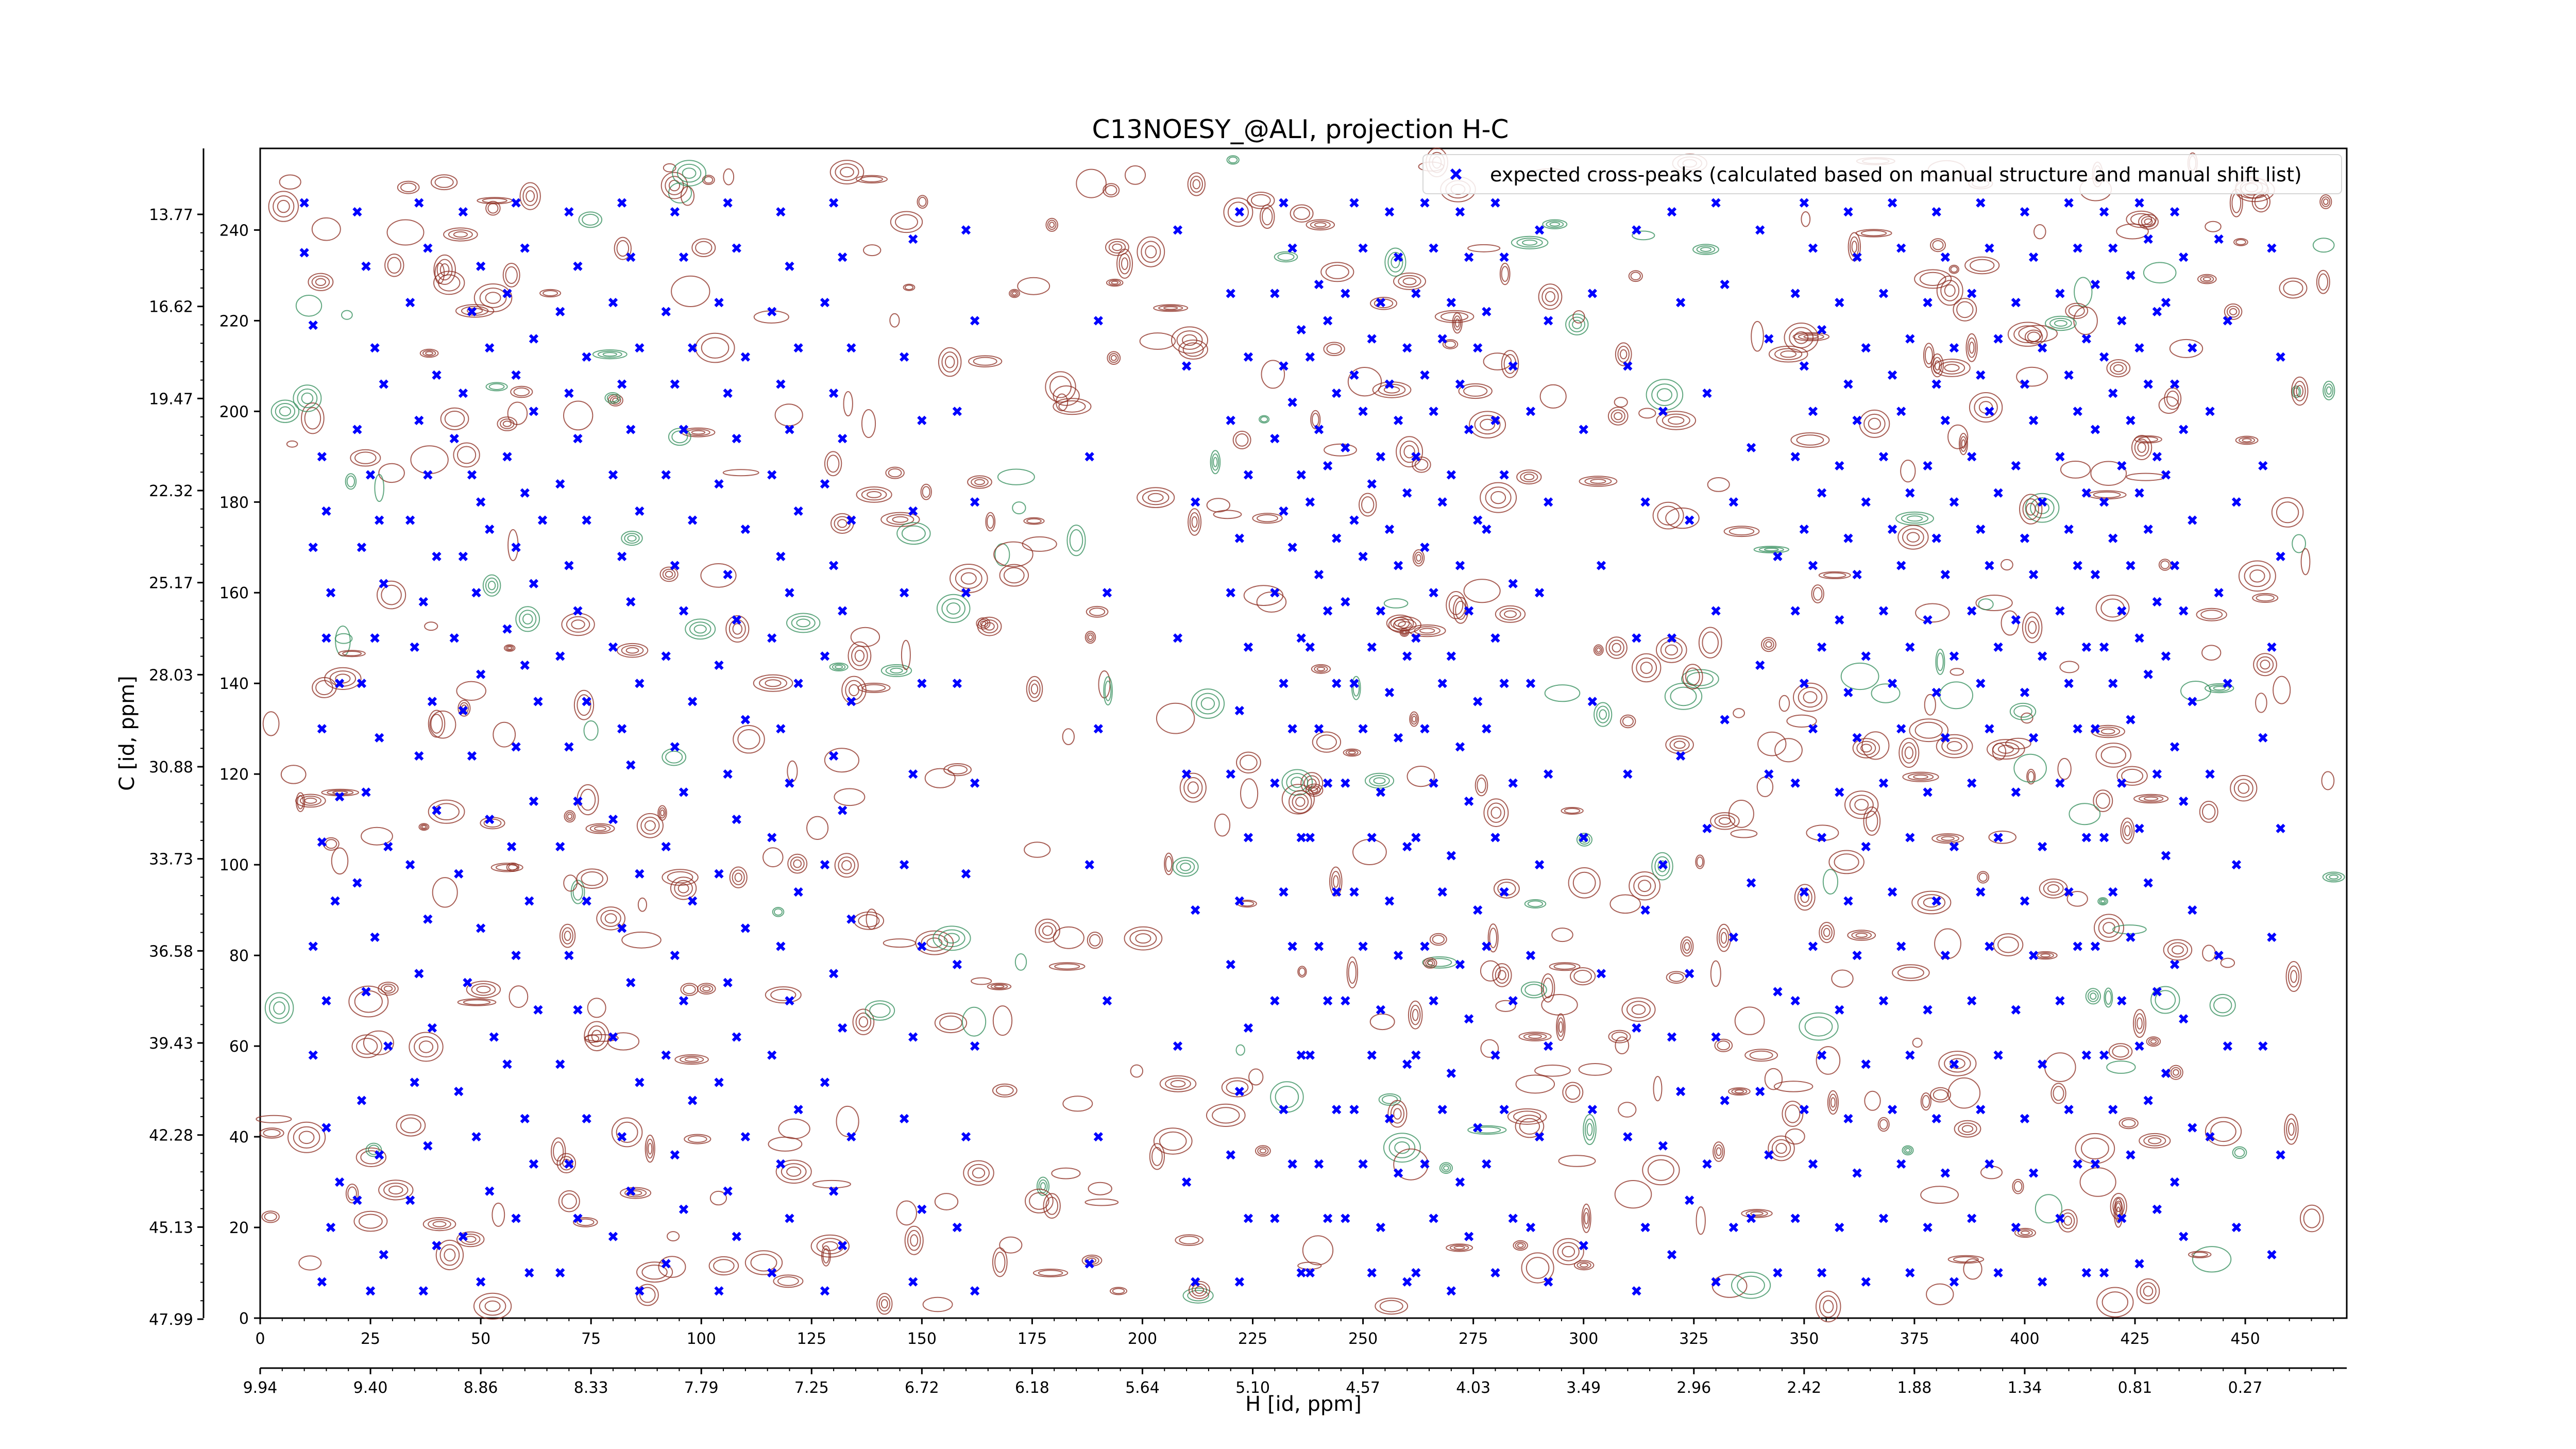 This screenshot has width=2576, height=1449. Describe the element at coordinates (1363, 1388) in the screenshot. I see `x-ppm-tick-label: 4.57` at that location.